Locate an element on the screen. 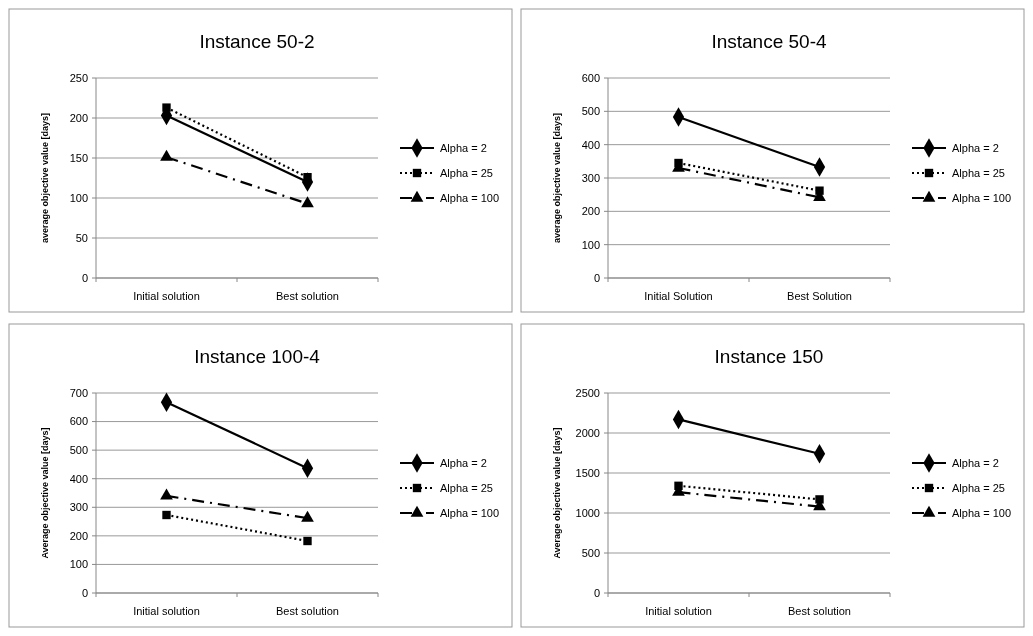 Image resolution: width=1033 pixels, height=636 pixels. x-tick-label: Best Solution is located at coordinates (819, 296).